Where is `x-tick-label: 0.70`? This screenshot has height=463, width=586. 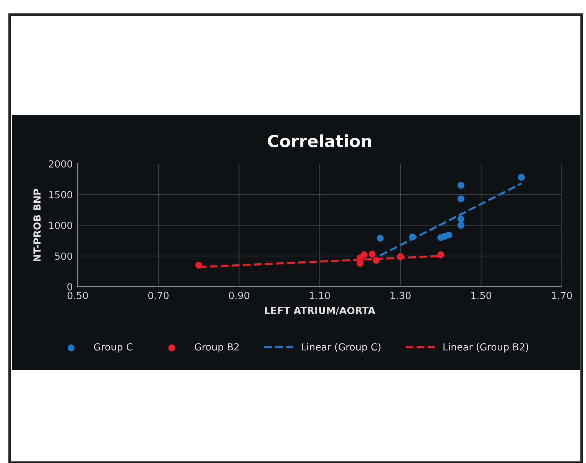 x-tick-label: 0.70 is located at coordinates (158, 296).